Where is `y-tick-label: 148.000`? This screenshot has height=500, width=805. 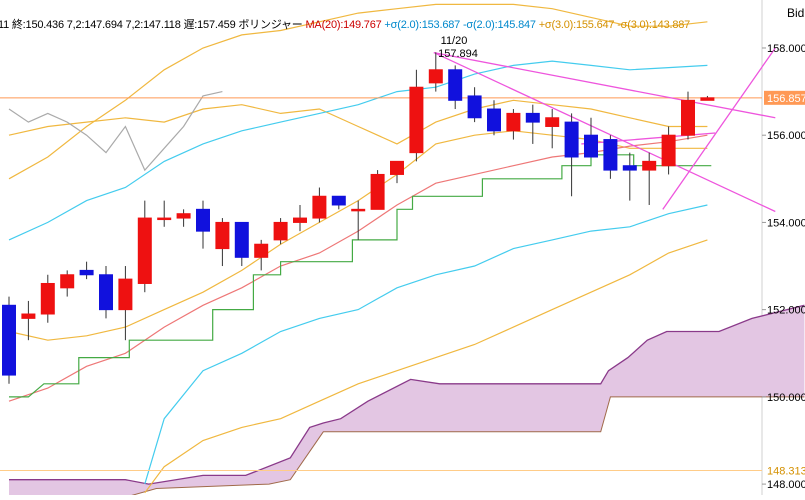 y-tick-label: 148.000 is located at coordinates (786, 485).